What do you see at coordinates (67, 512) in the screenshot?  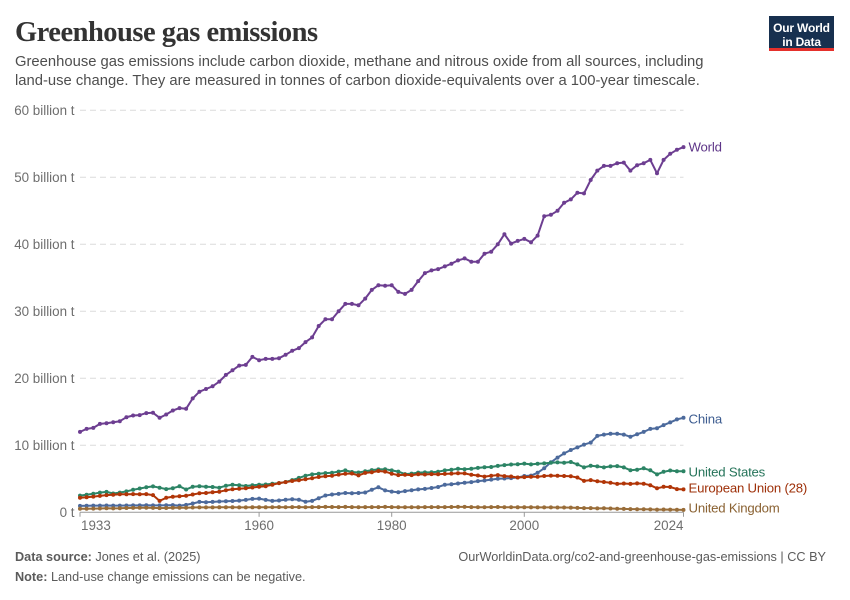 I see `svg-text: 0 t` at bounding box center [67, 512].